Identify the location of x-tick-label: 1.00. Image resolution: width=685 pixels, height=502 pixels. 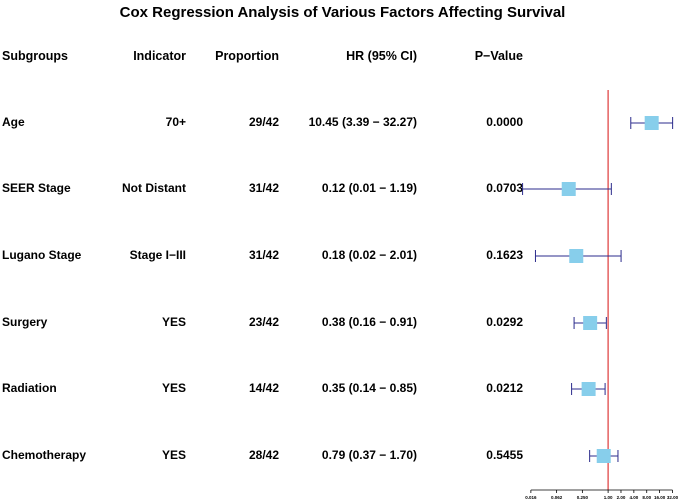
(608, 497).